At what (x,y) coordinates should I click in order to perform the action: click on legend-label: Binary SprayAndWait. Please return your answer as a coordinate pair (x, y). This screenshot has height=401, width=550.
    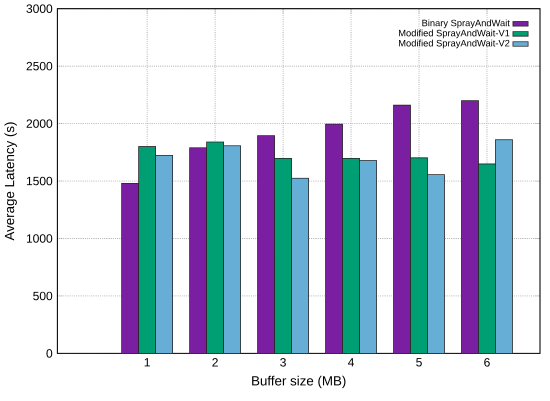
    Looking at the image, I should click on (466, 23).